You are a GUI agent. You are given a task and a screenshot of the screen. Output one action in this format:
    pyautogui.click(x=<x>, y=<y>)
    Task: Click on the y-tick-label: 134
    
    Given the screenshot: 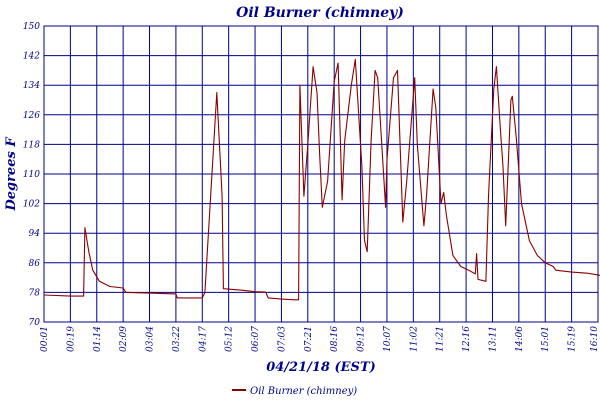 What is the action you would take?
    pyautogui.click(x=31, y=86)
    